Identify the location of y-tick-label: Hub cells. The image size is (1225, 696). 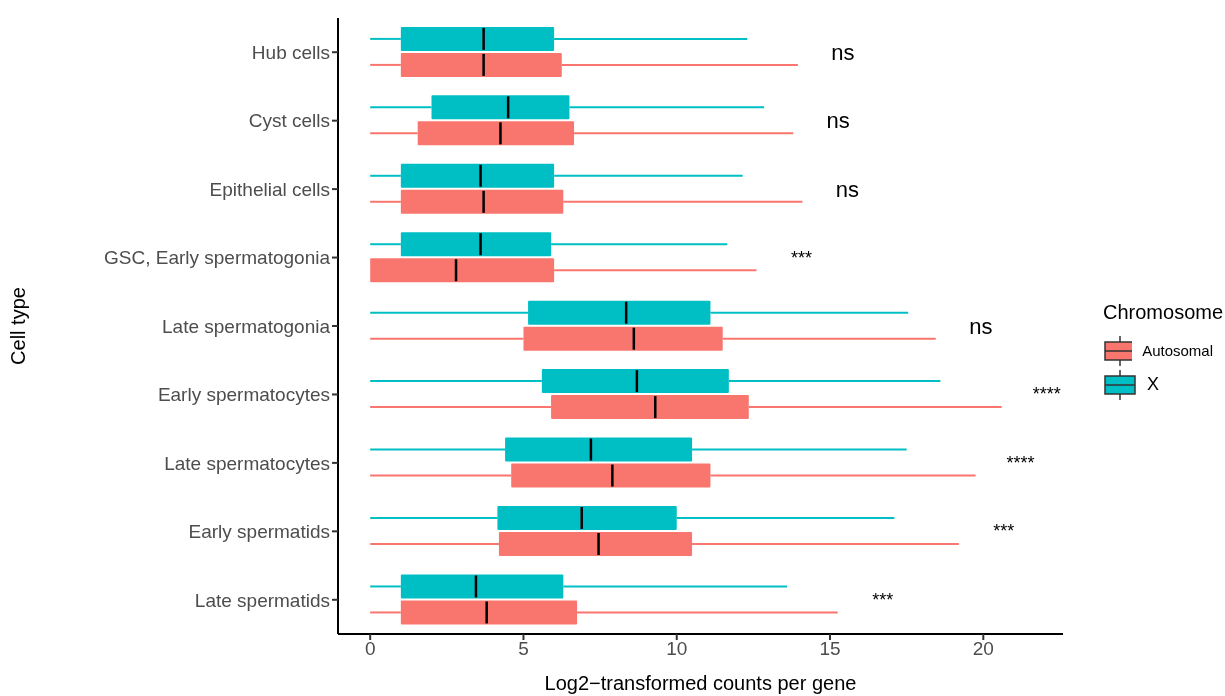
(290, 52).